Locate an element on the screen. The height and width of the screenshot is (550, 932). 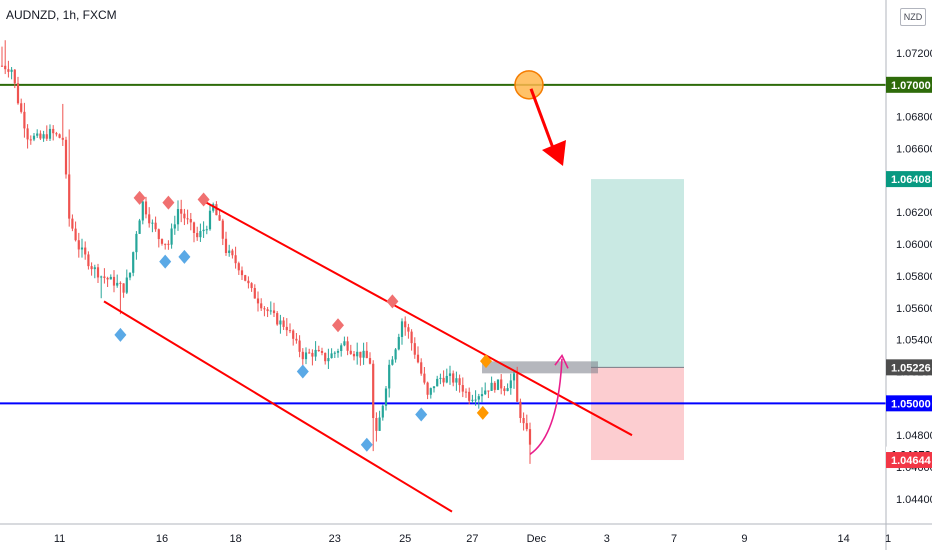
drop-arrow-head is located at coordinates (554, 153).